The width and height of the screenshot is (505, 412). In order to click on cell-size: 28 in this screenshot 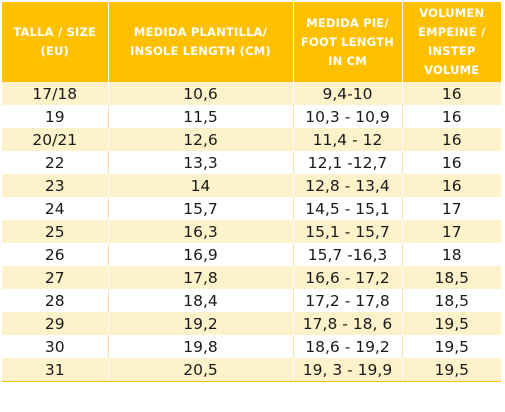, I will do `click(55, 300)`.